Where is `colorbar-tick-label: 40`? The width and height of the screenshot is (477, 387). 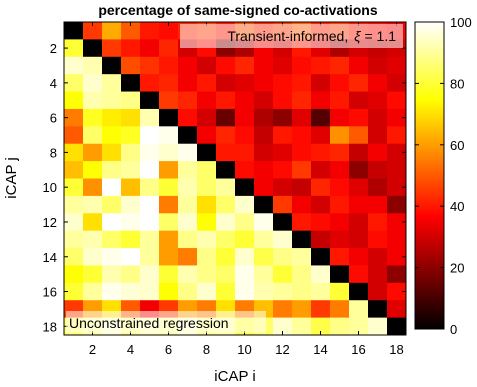 colorbar-tick-label: 40 is located at coordinates (457, 206).